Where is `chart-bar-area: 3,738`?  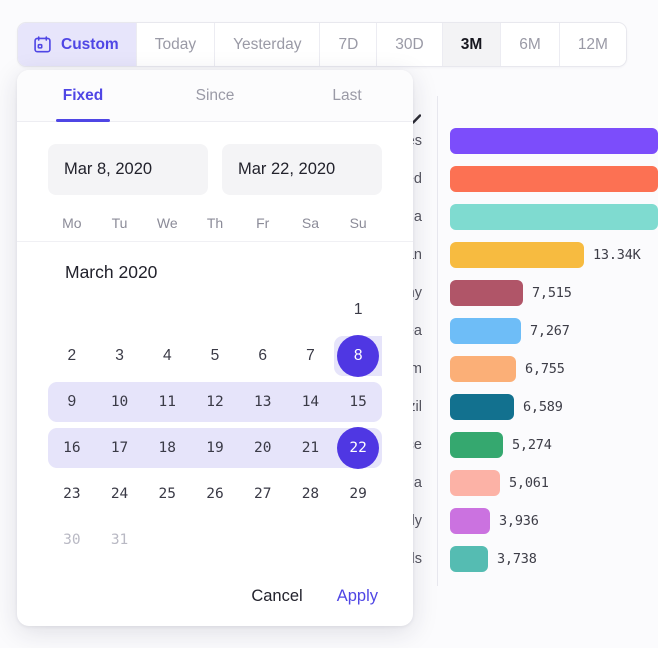
chart-bar-area: 3,738 is located at coordinates (554, 559).